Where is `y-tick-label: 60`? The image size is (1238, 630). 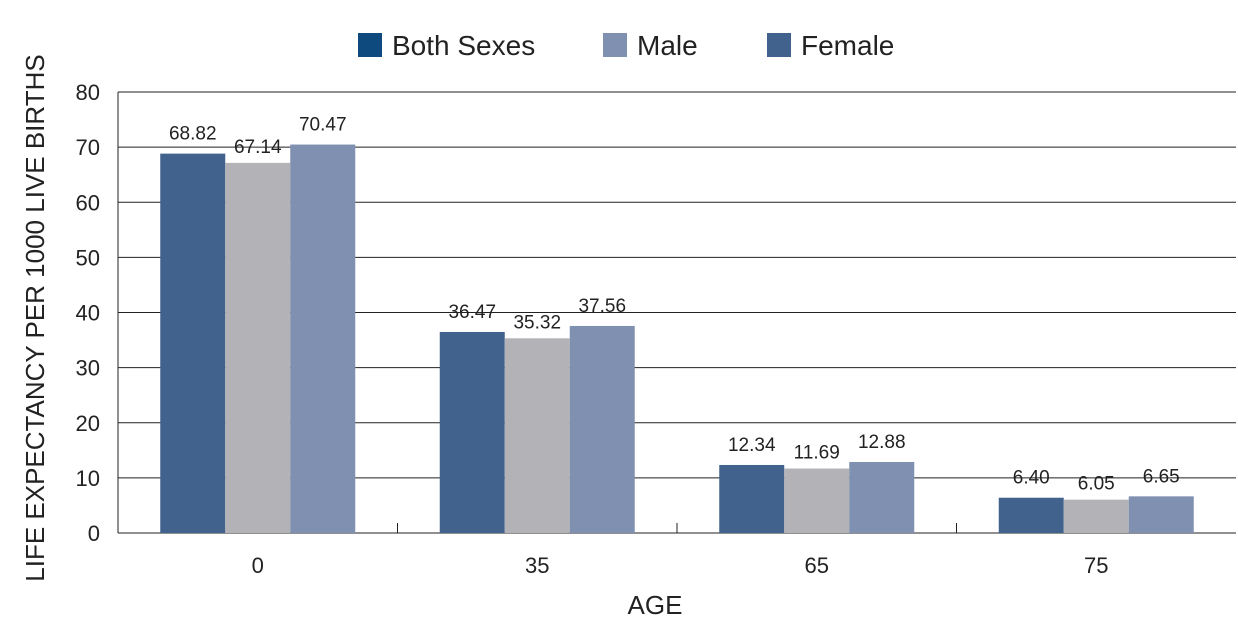
y-tick-label: 60 is located at coordinates (88, 202).